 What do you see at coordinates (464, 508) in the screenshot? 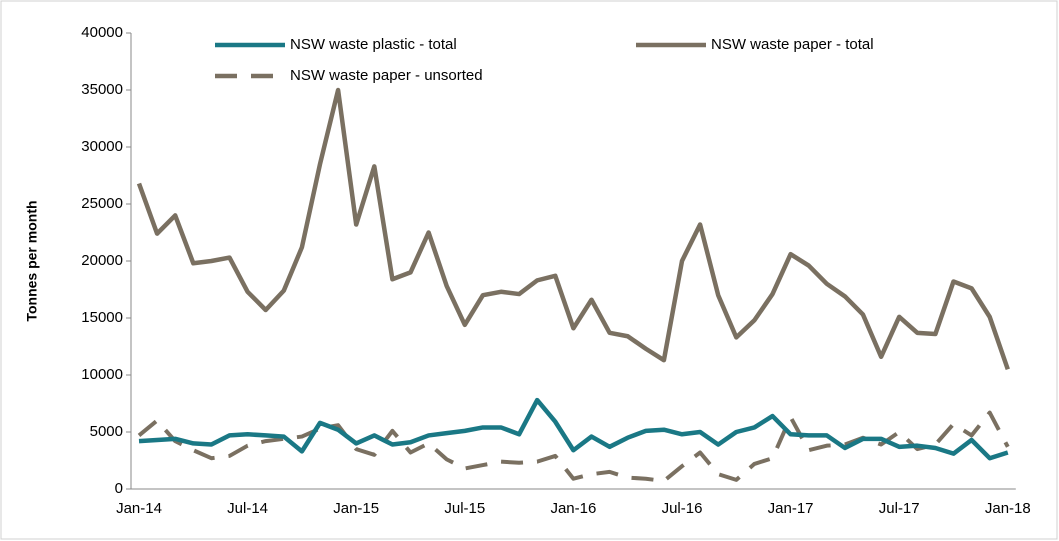
I see `x-tick-label: Jul-15` at bounding box center [464, 508].